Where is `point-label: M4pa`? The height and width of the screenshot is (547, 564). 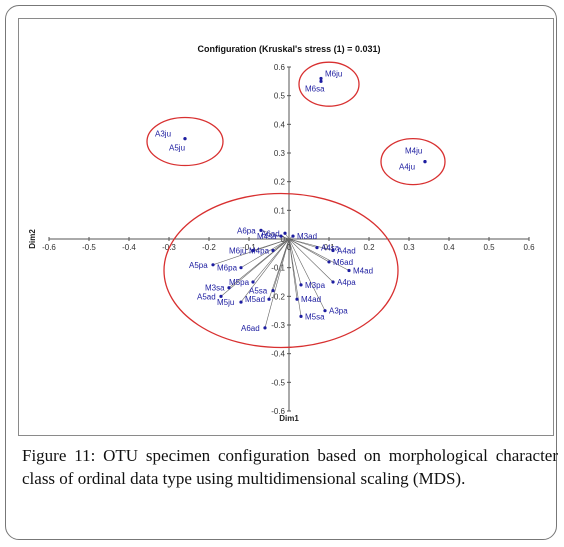
point-label: M4pa is located at coordinates (259, 250).